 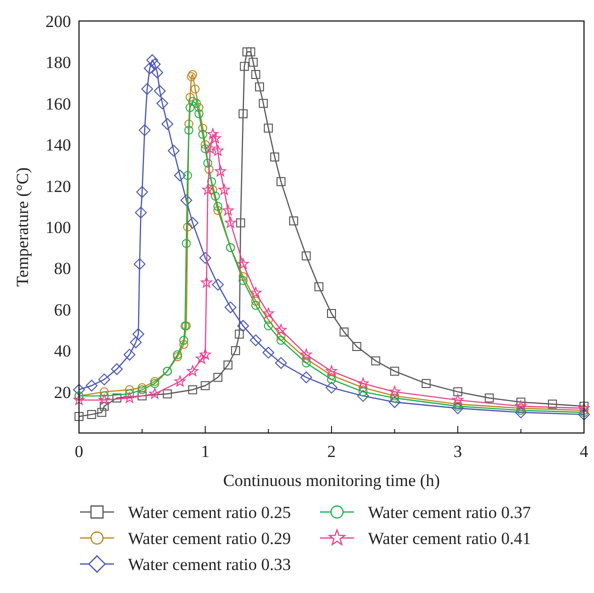 What do you see at coordinates (58, 21) in the screenshot?
I see `y-tick-label: 200` at bounding box center [58, 21].